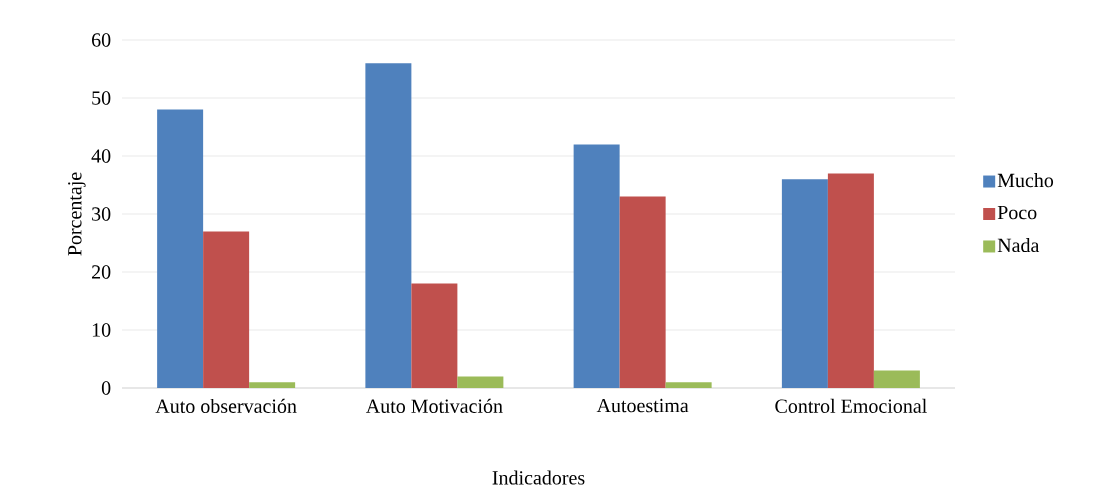 The image size is (1110, 489). I want to click on x-tick-label: Control Emocional, so click(851, 405).